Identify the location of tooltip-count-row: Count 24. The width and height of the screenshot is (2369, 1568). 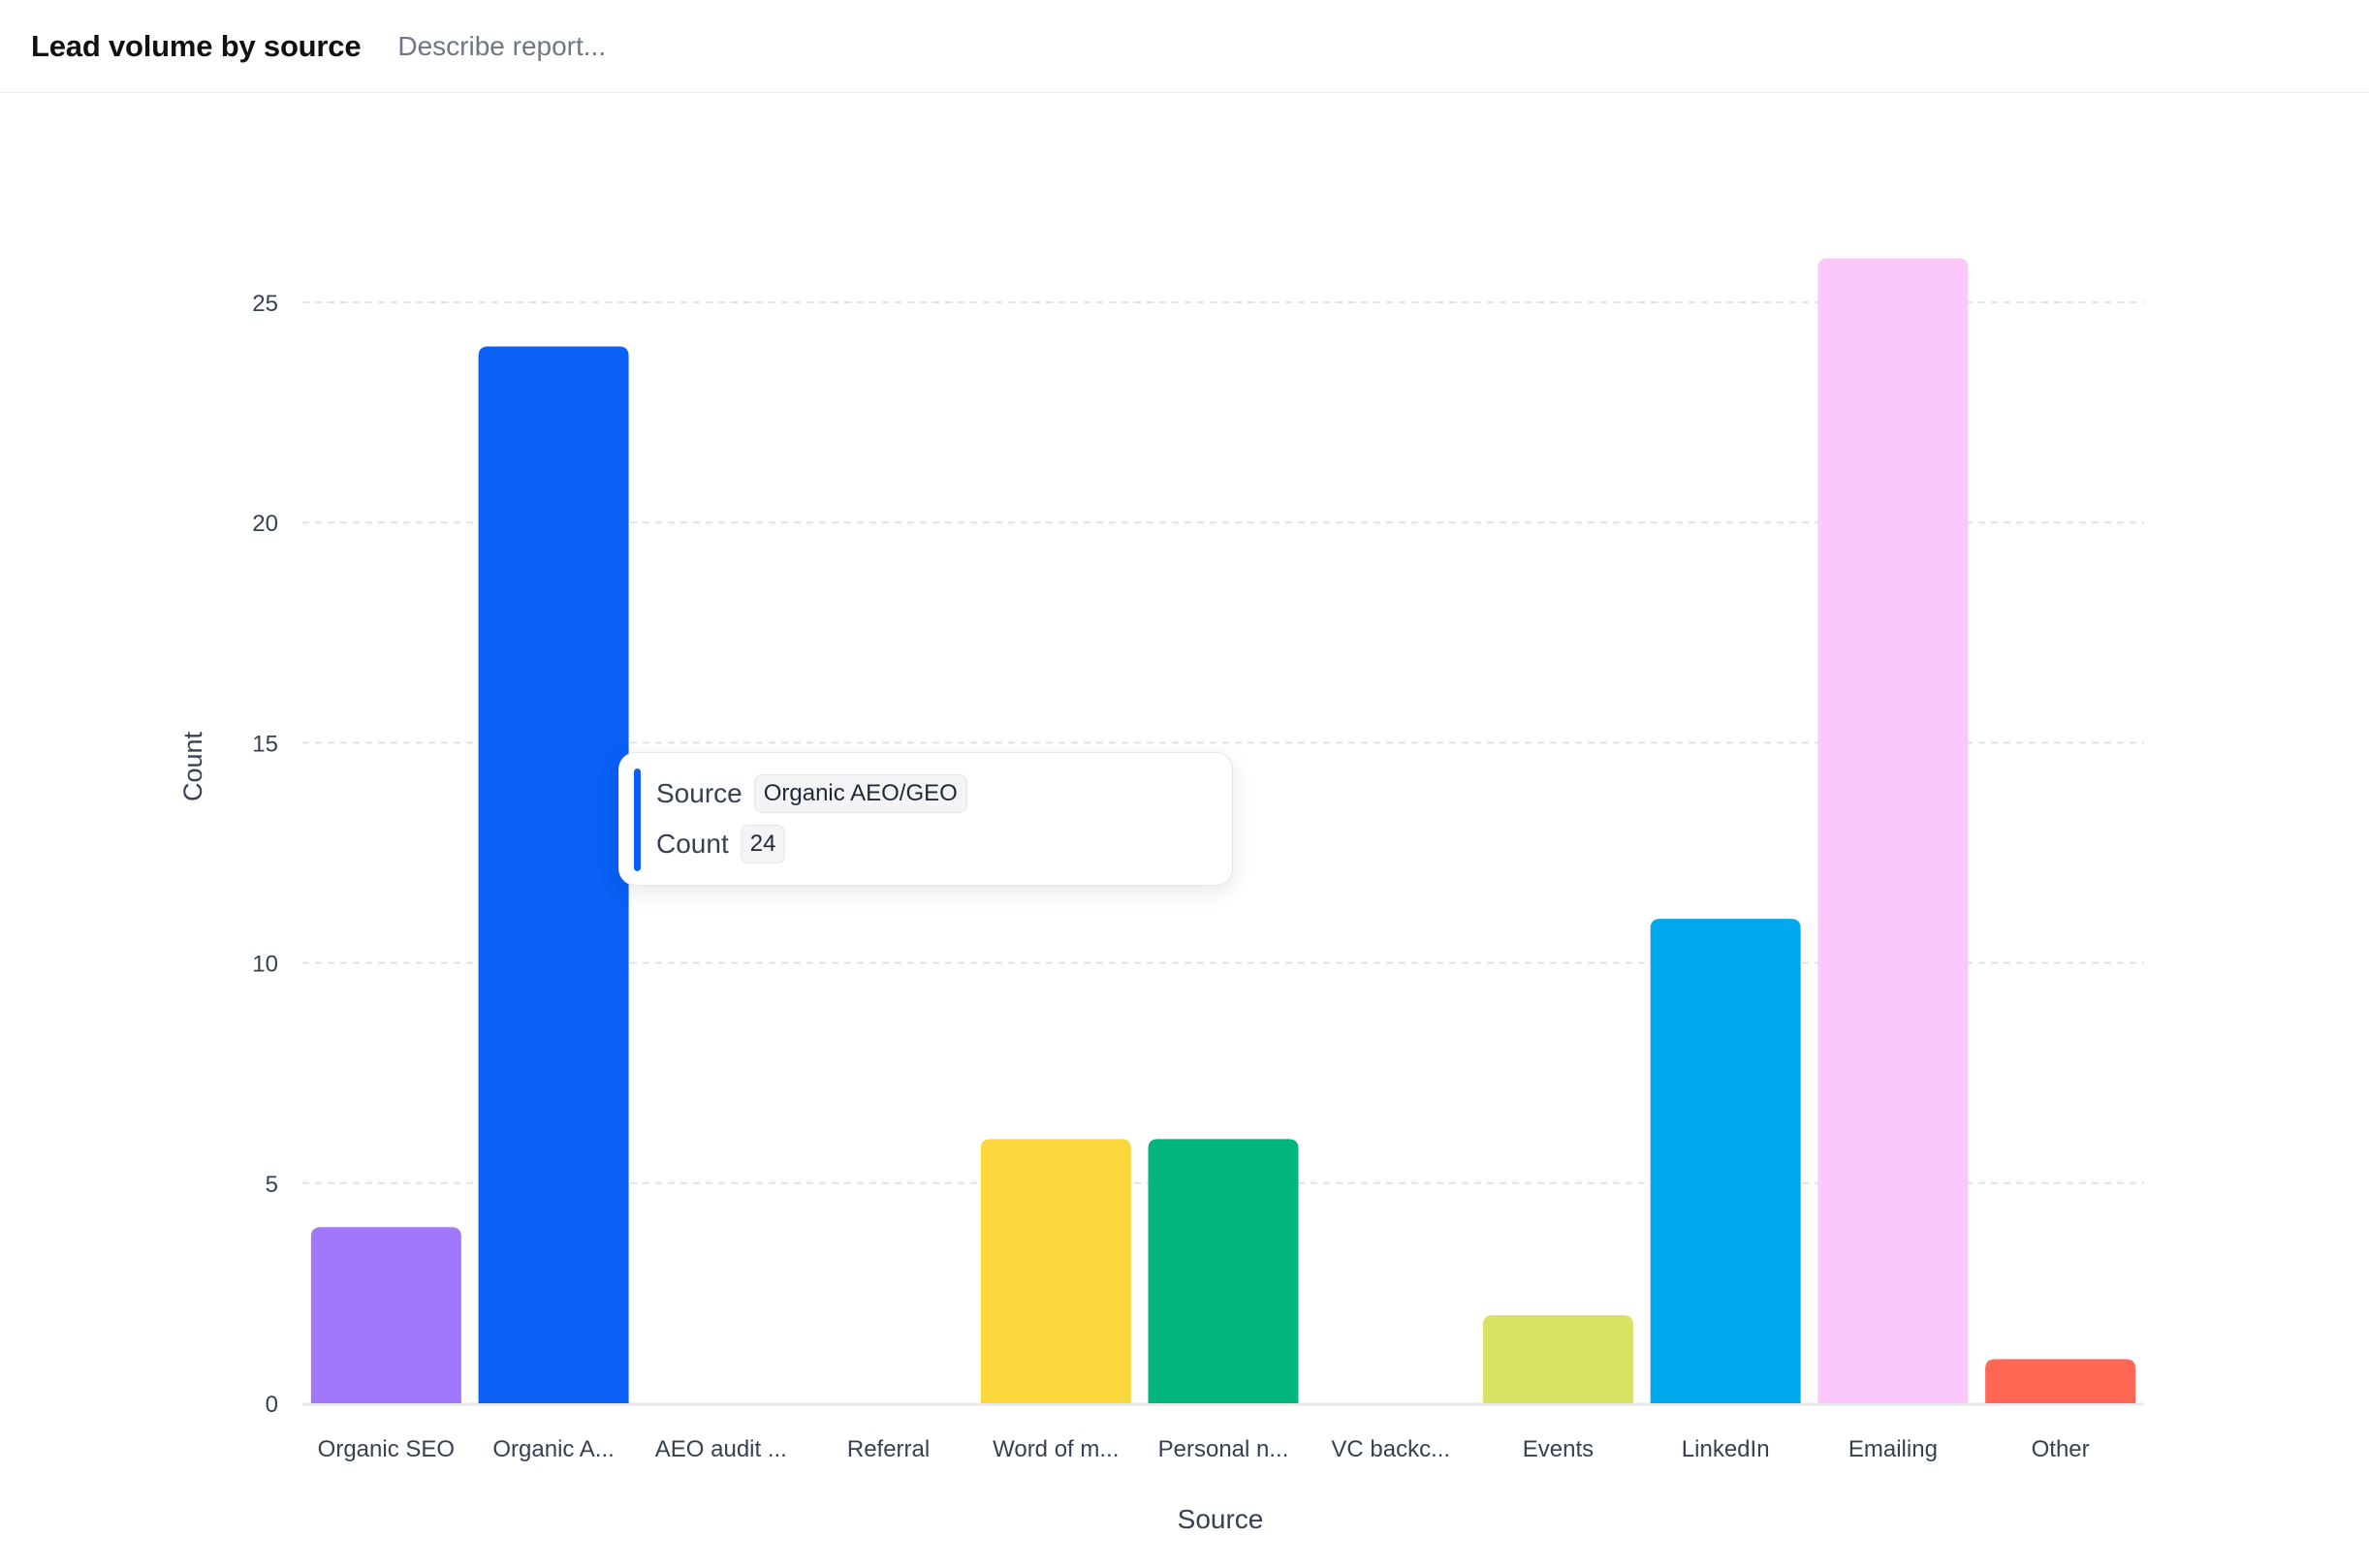
(721, 844).